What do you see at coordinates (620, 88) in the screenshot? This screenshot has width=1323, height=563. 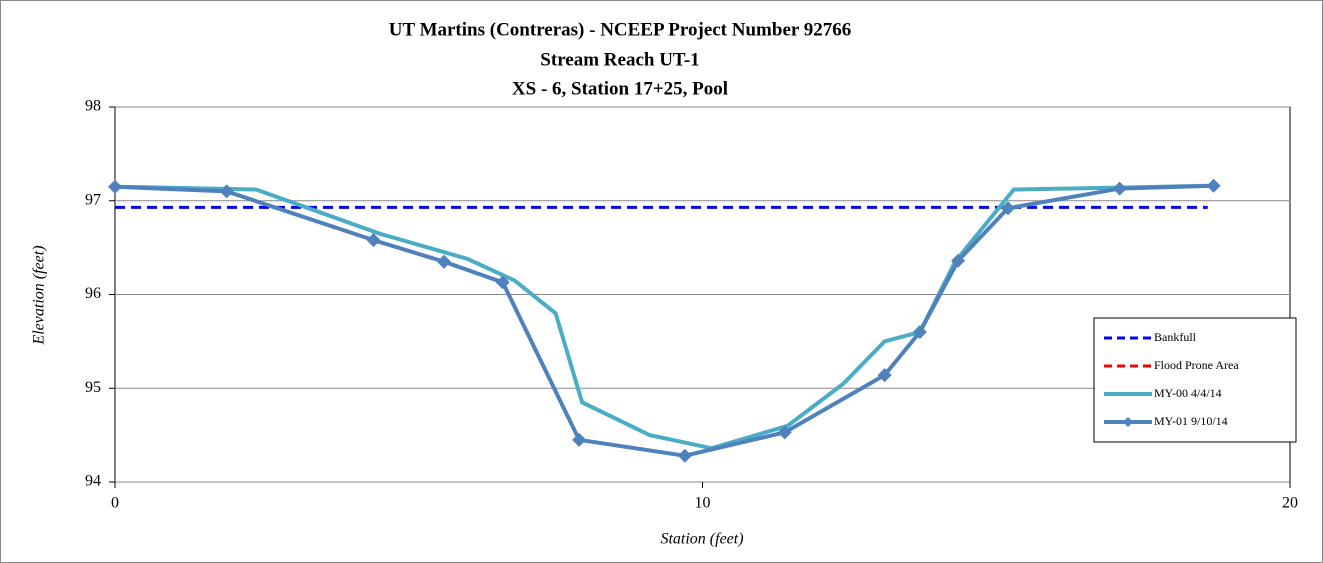 I see `chart-title: XS - 6, Station 17+25, Pool` at bounding box center [620, 88].